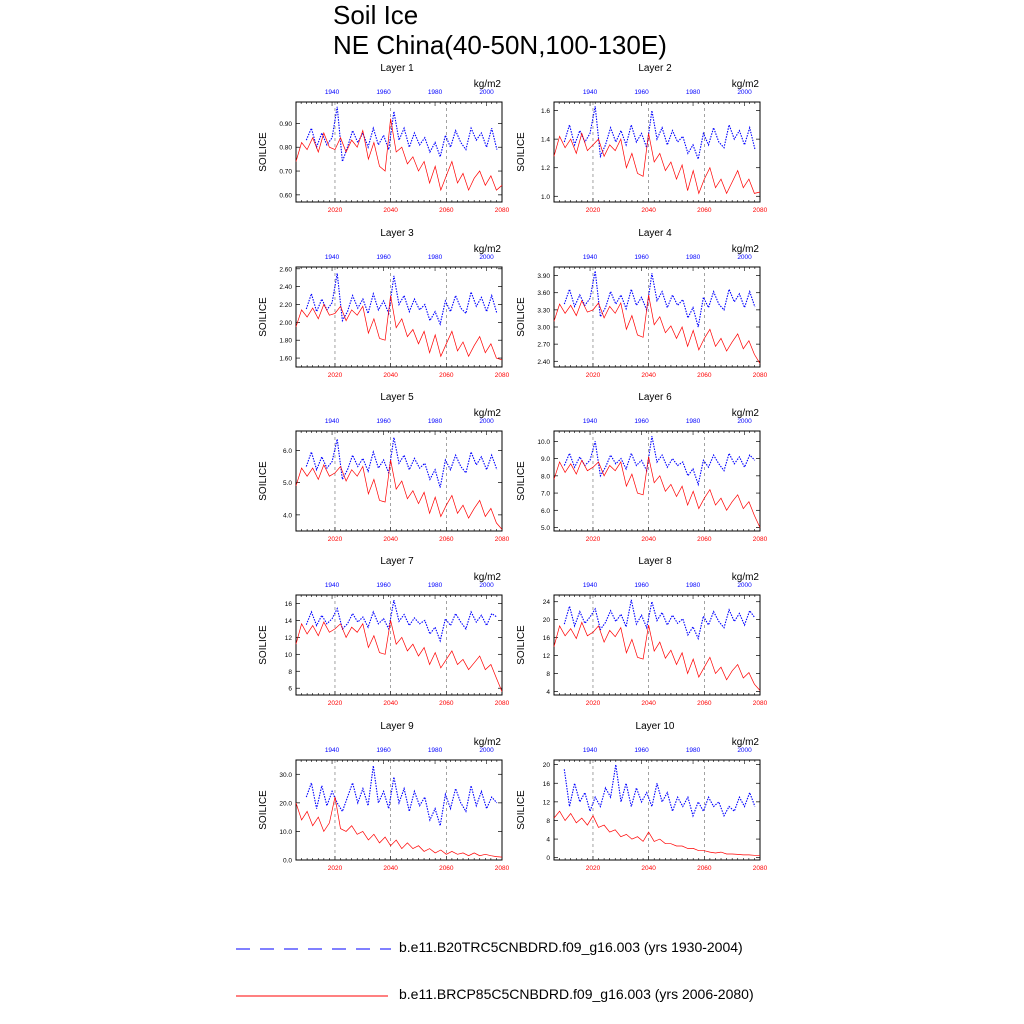 The image size is (1024, 1024). Describe the element at coordinates (548, 821) in the screenshot. I see `y-tick-label: 8` at that location.